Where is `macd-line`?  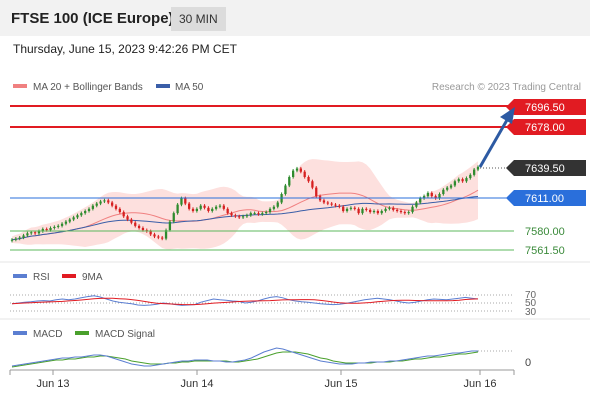
macd-line is located at coordinates (244, 357).